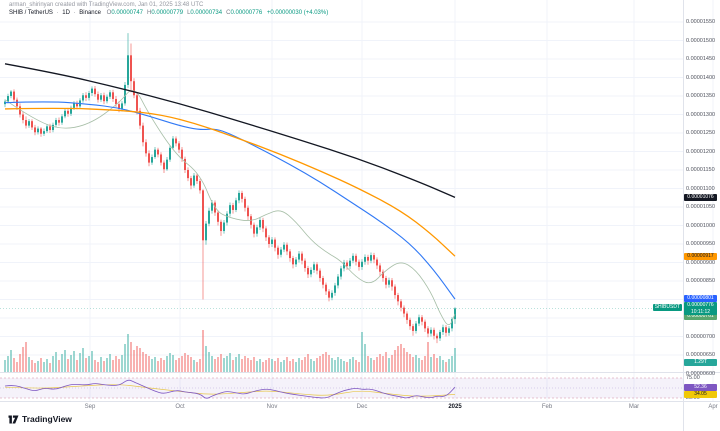 The width and height of the screenshot is (720, 431). Describe the element at coordinates (246, 13) in the screenshot. I see `ohlc-value: 0.00000776` at that location.